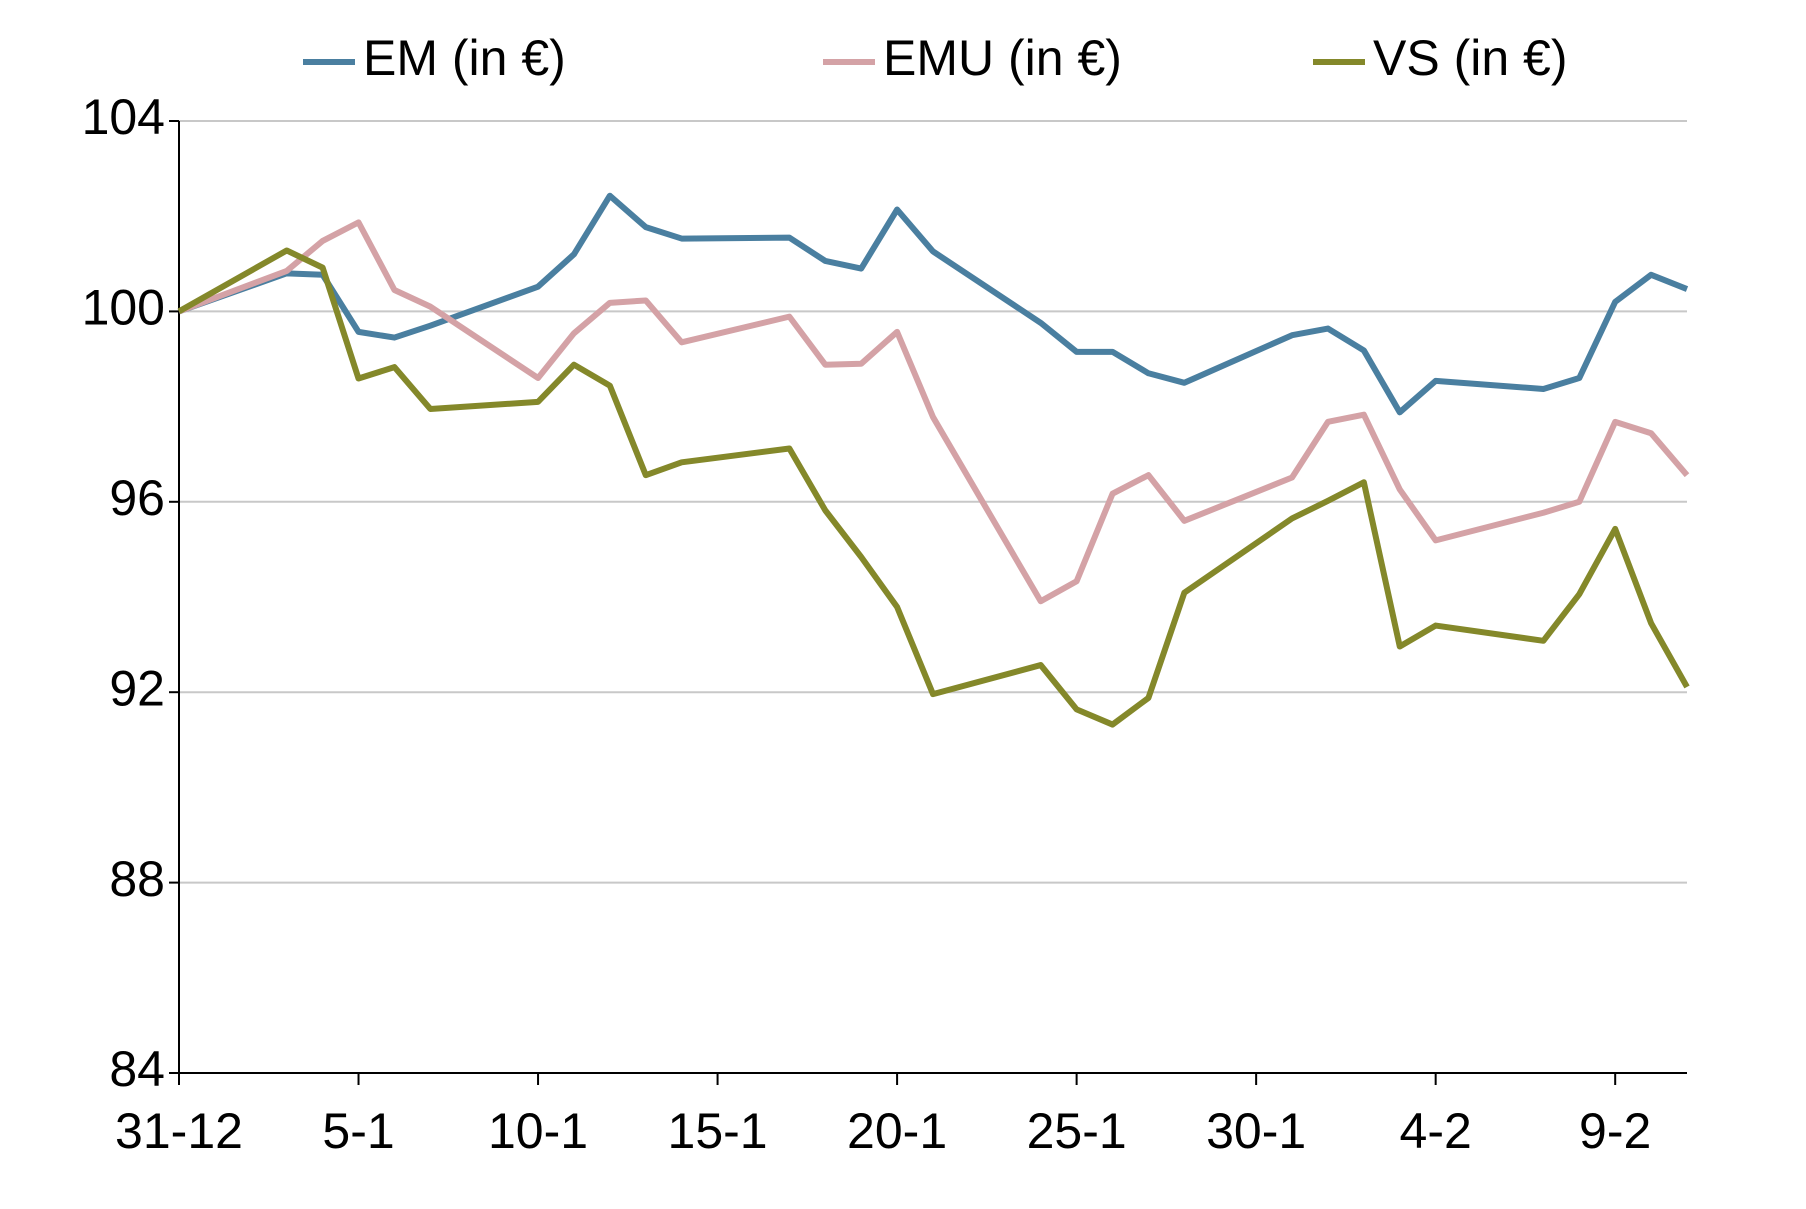 This screenshot has width=1806, height=1209. I want to click on x-tick-label: 5-1, so click(358, 1131).